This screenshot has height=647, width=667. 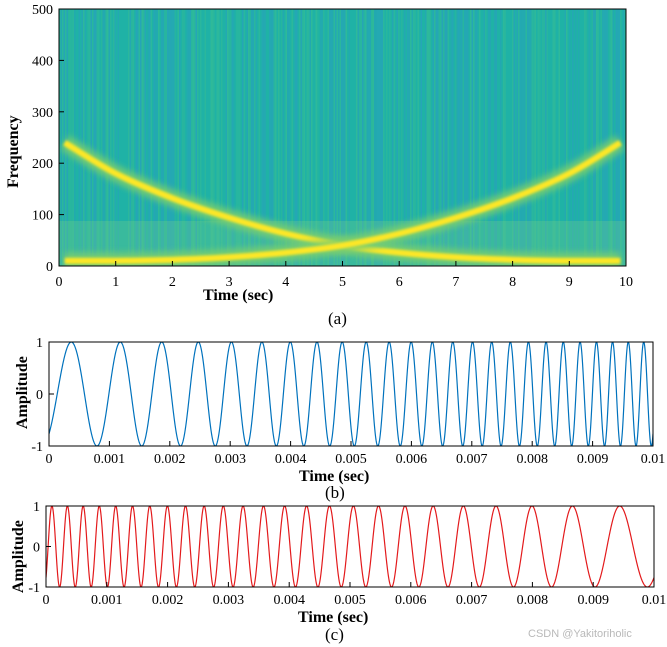 What do you see at coordinates (411, 600) in the screenshot?
I see `x-tick-label: 0.006` at bounding box center [411, 600].